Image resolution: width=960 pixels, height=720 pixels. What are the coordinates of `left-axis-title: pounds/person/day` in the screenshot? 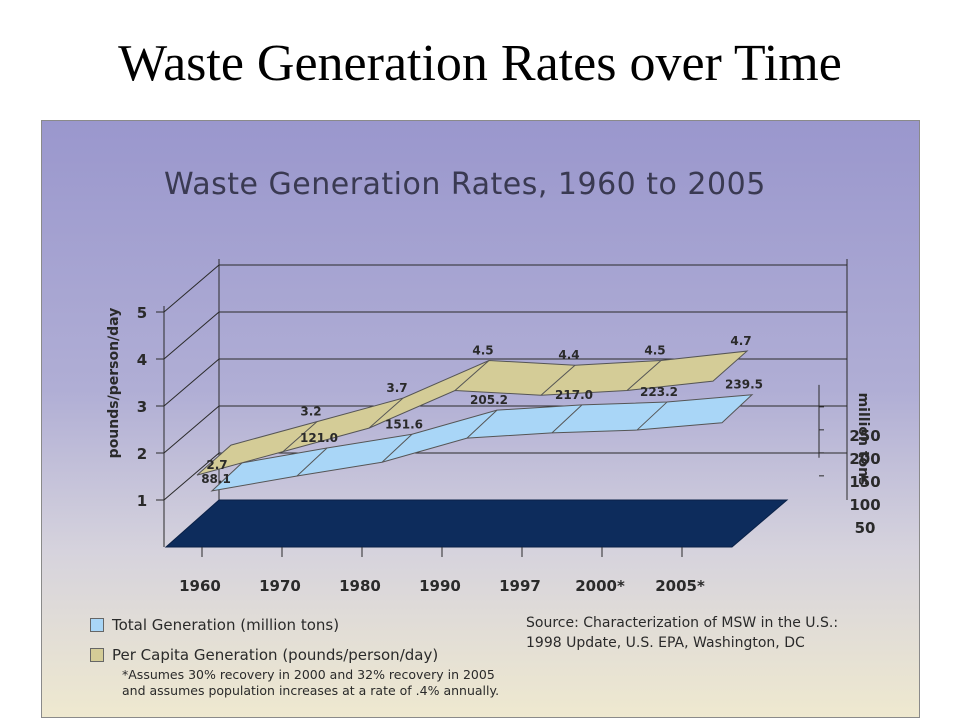 It's located at (114, 383).